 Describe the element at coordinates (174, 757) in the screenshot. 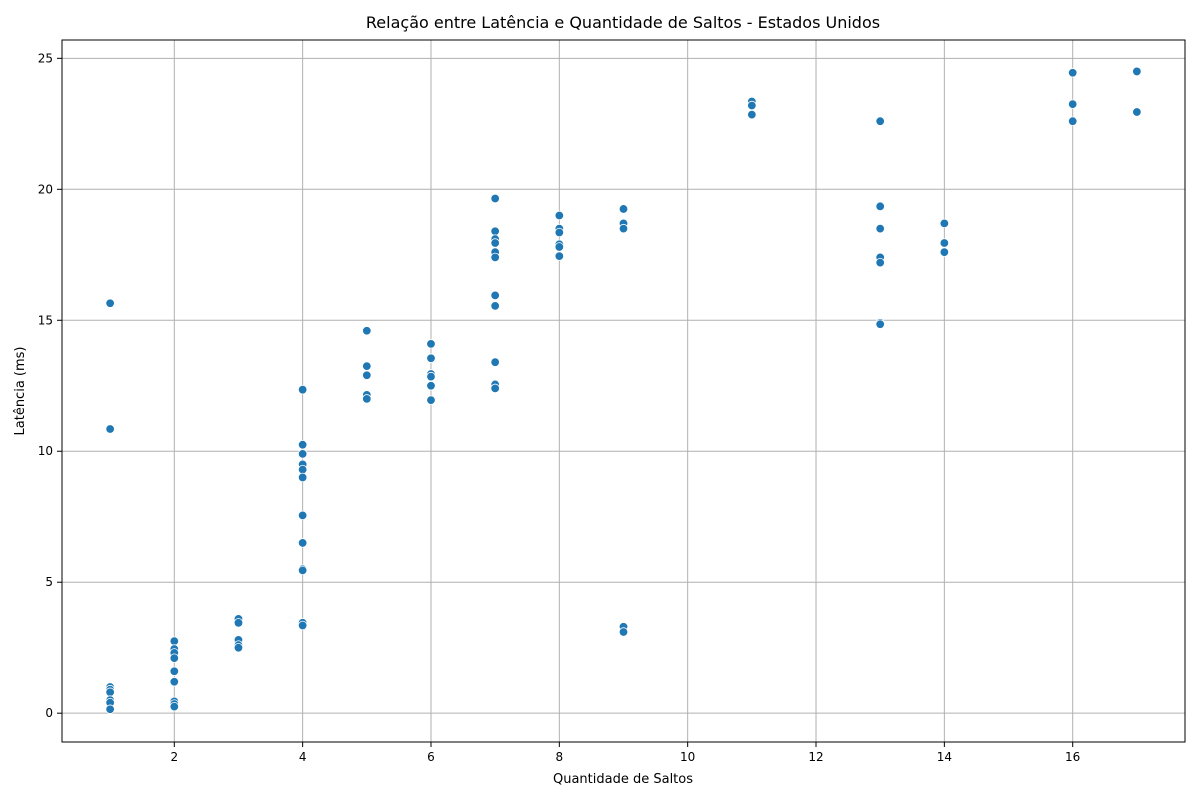

I see `x-tick-label: 2` at that location.